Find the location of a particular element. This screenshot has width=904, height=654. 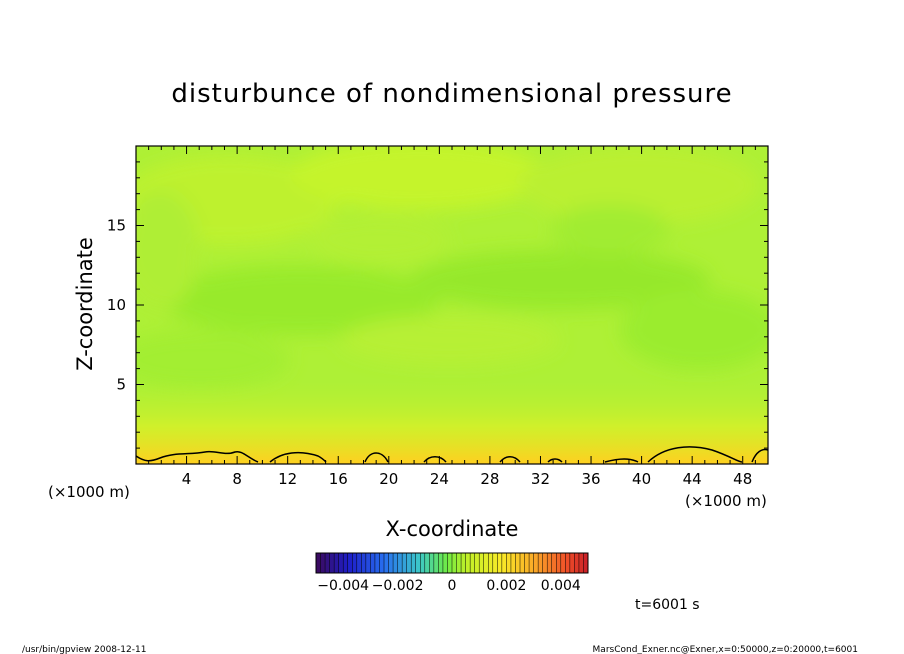

colorbar-frame is located at coordinates (452, 563).